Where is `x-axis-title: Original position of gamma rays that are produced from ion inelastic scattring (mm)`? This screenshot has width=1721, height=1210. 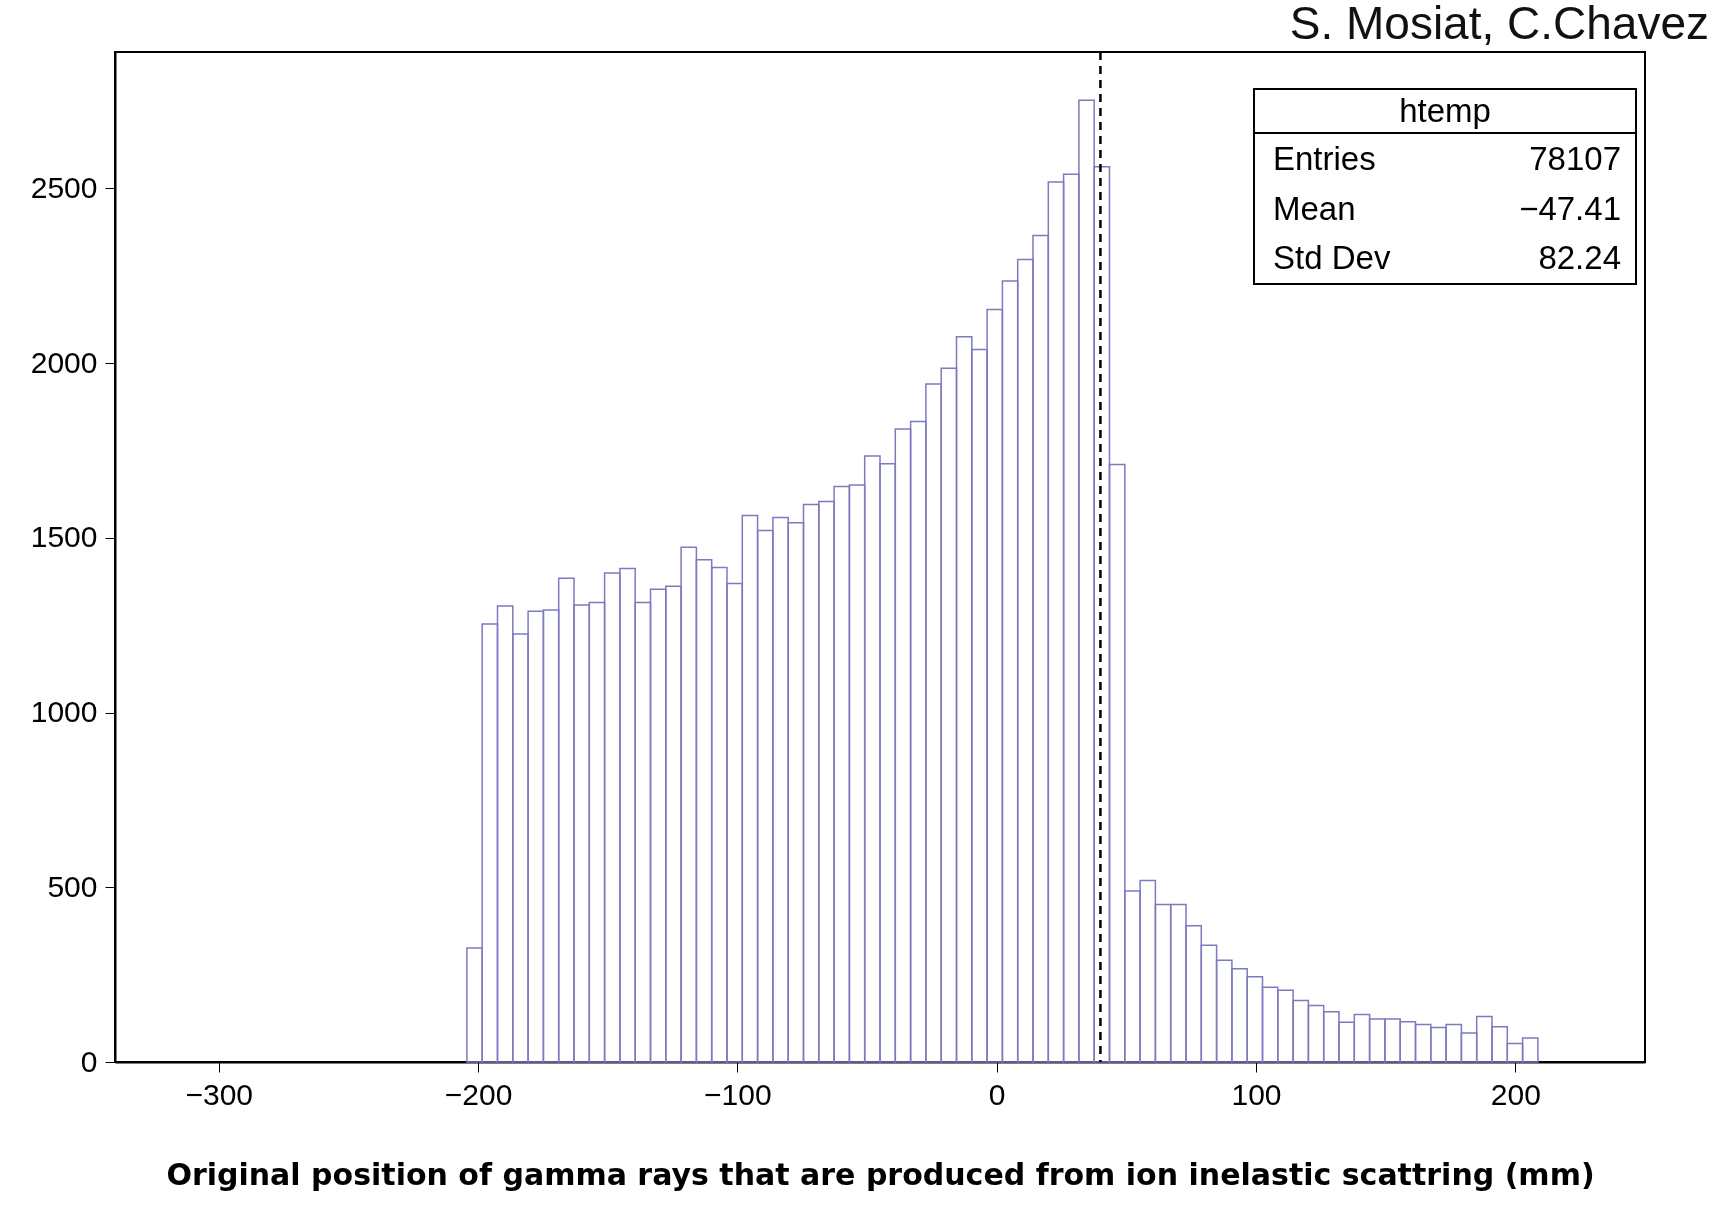
x-axis-title: Original position of gamma rays that are produced from ion inelastic scattring (mm) is located at coordinates (880, 1174).